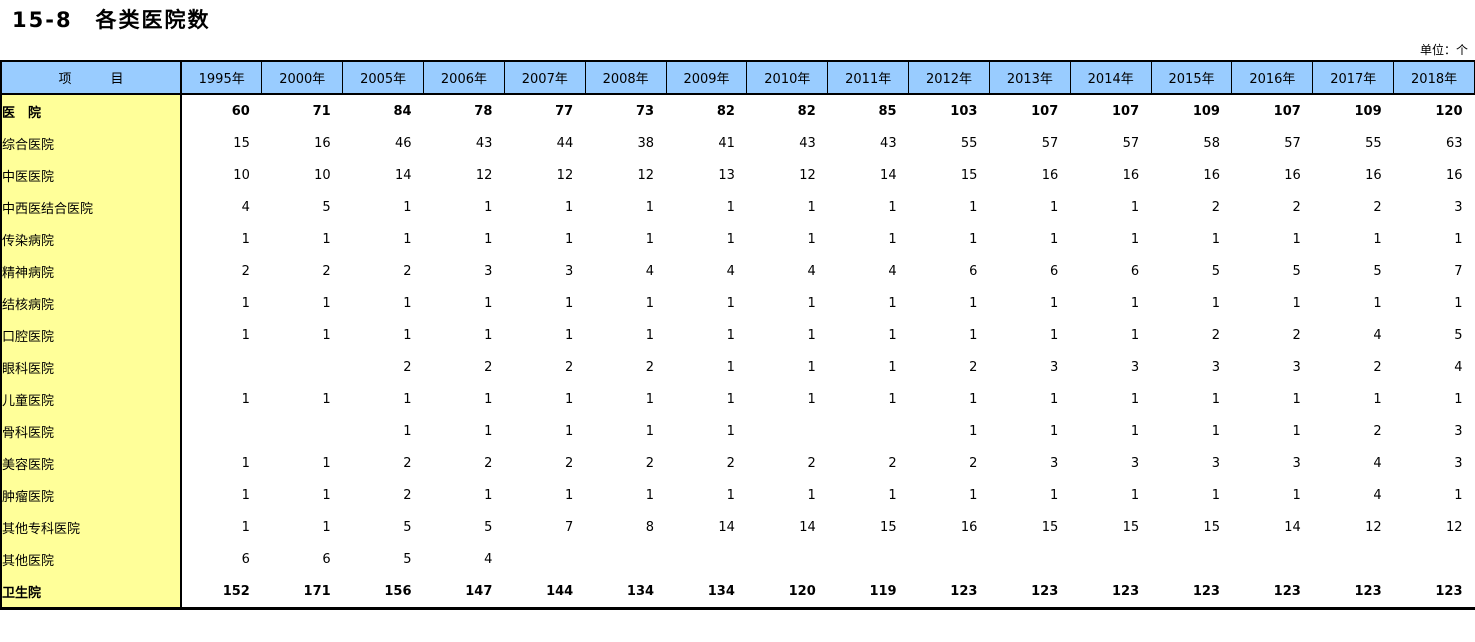 Image resolution: width=1475 pixels, height=642 pixels. I want to click on value-cell: 43, so click(888, 143).